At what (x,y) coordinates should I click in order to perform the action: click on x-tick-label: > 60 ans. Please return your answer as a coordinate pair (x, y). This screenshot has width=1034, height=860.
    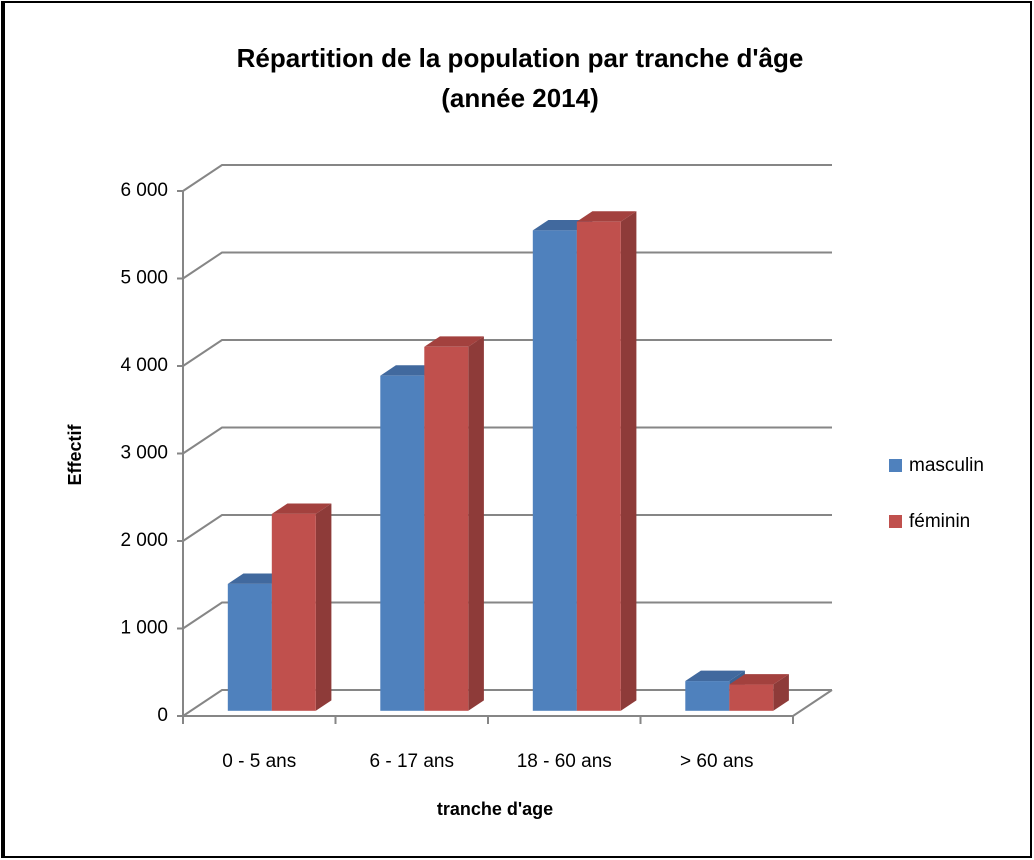
    Looking at the image, I should click on (716, 761).